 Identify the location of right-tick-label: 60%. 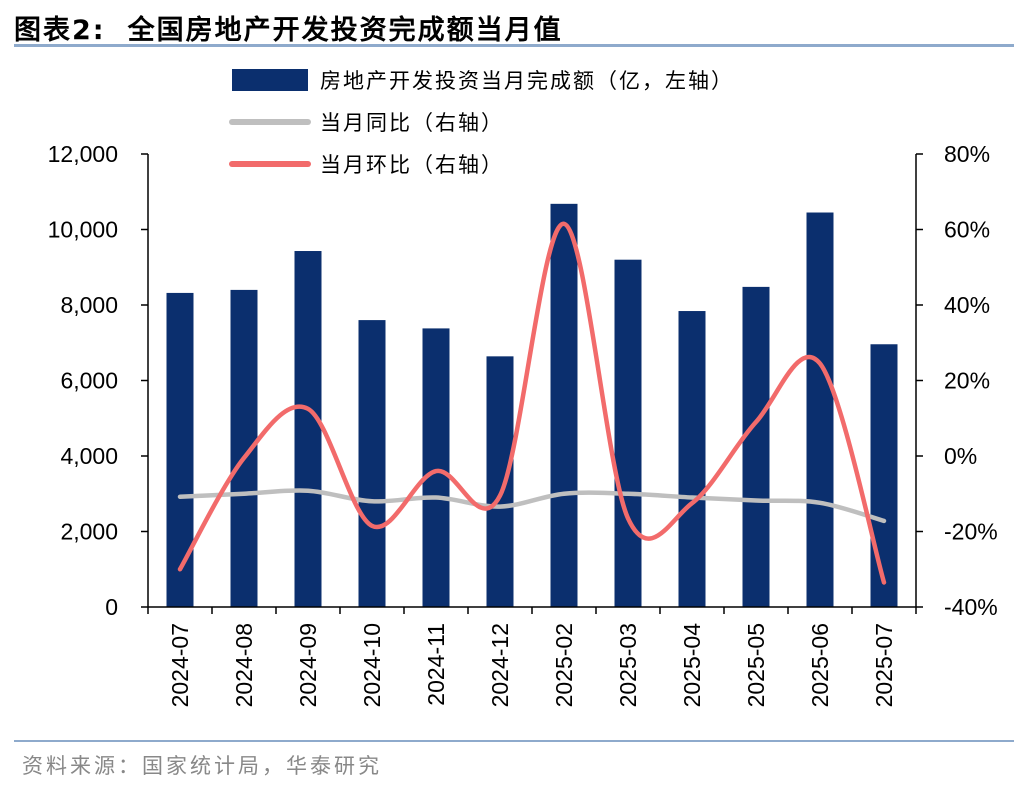
(967, 230).